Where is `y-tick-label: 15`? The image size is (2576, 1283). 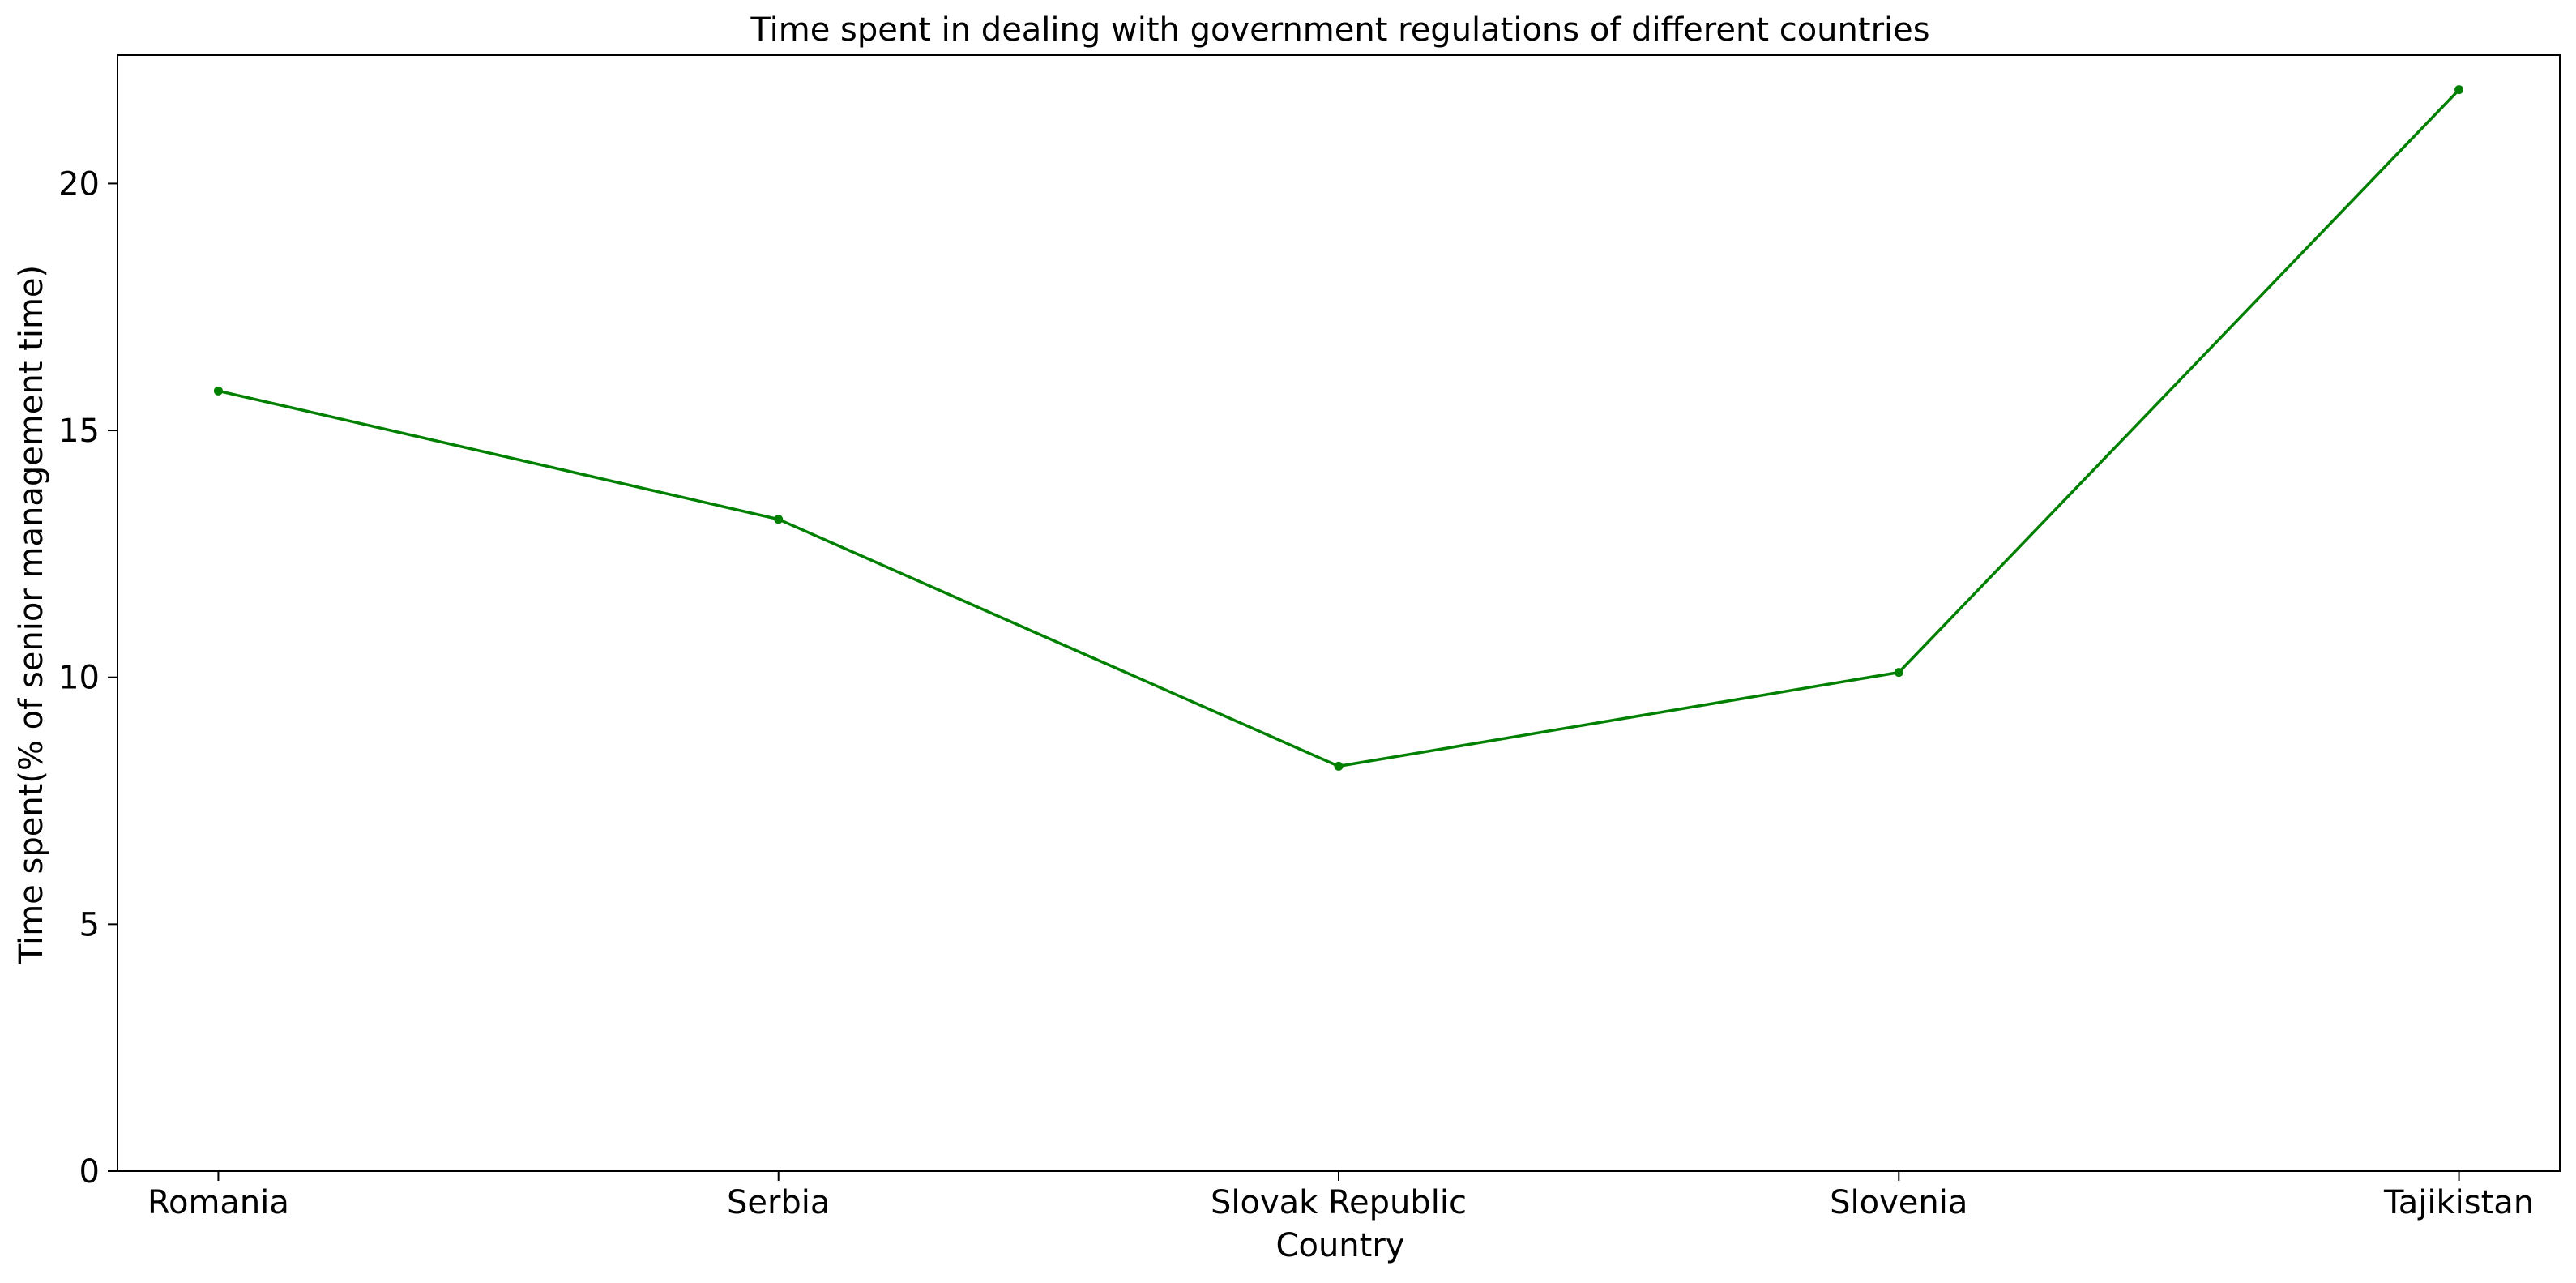 y-tick-label: 15 is located at coordinates (79, 431).